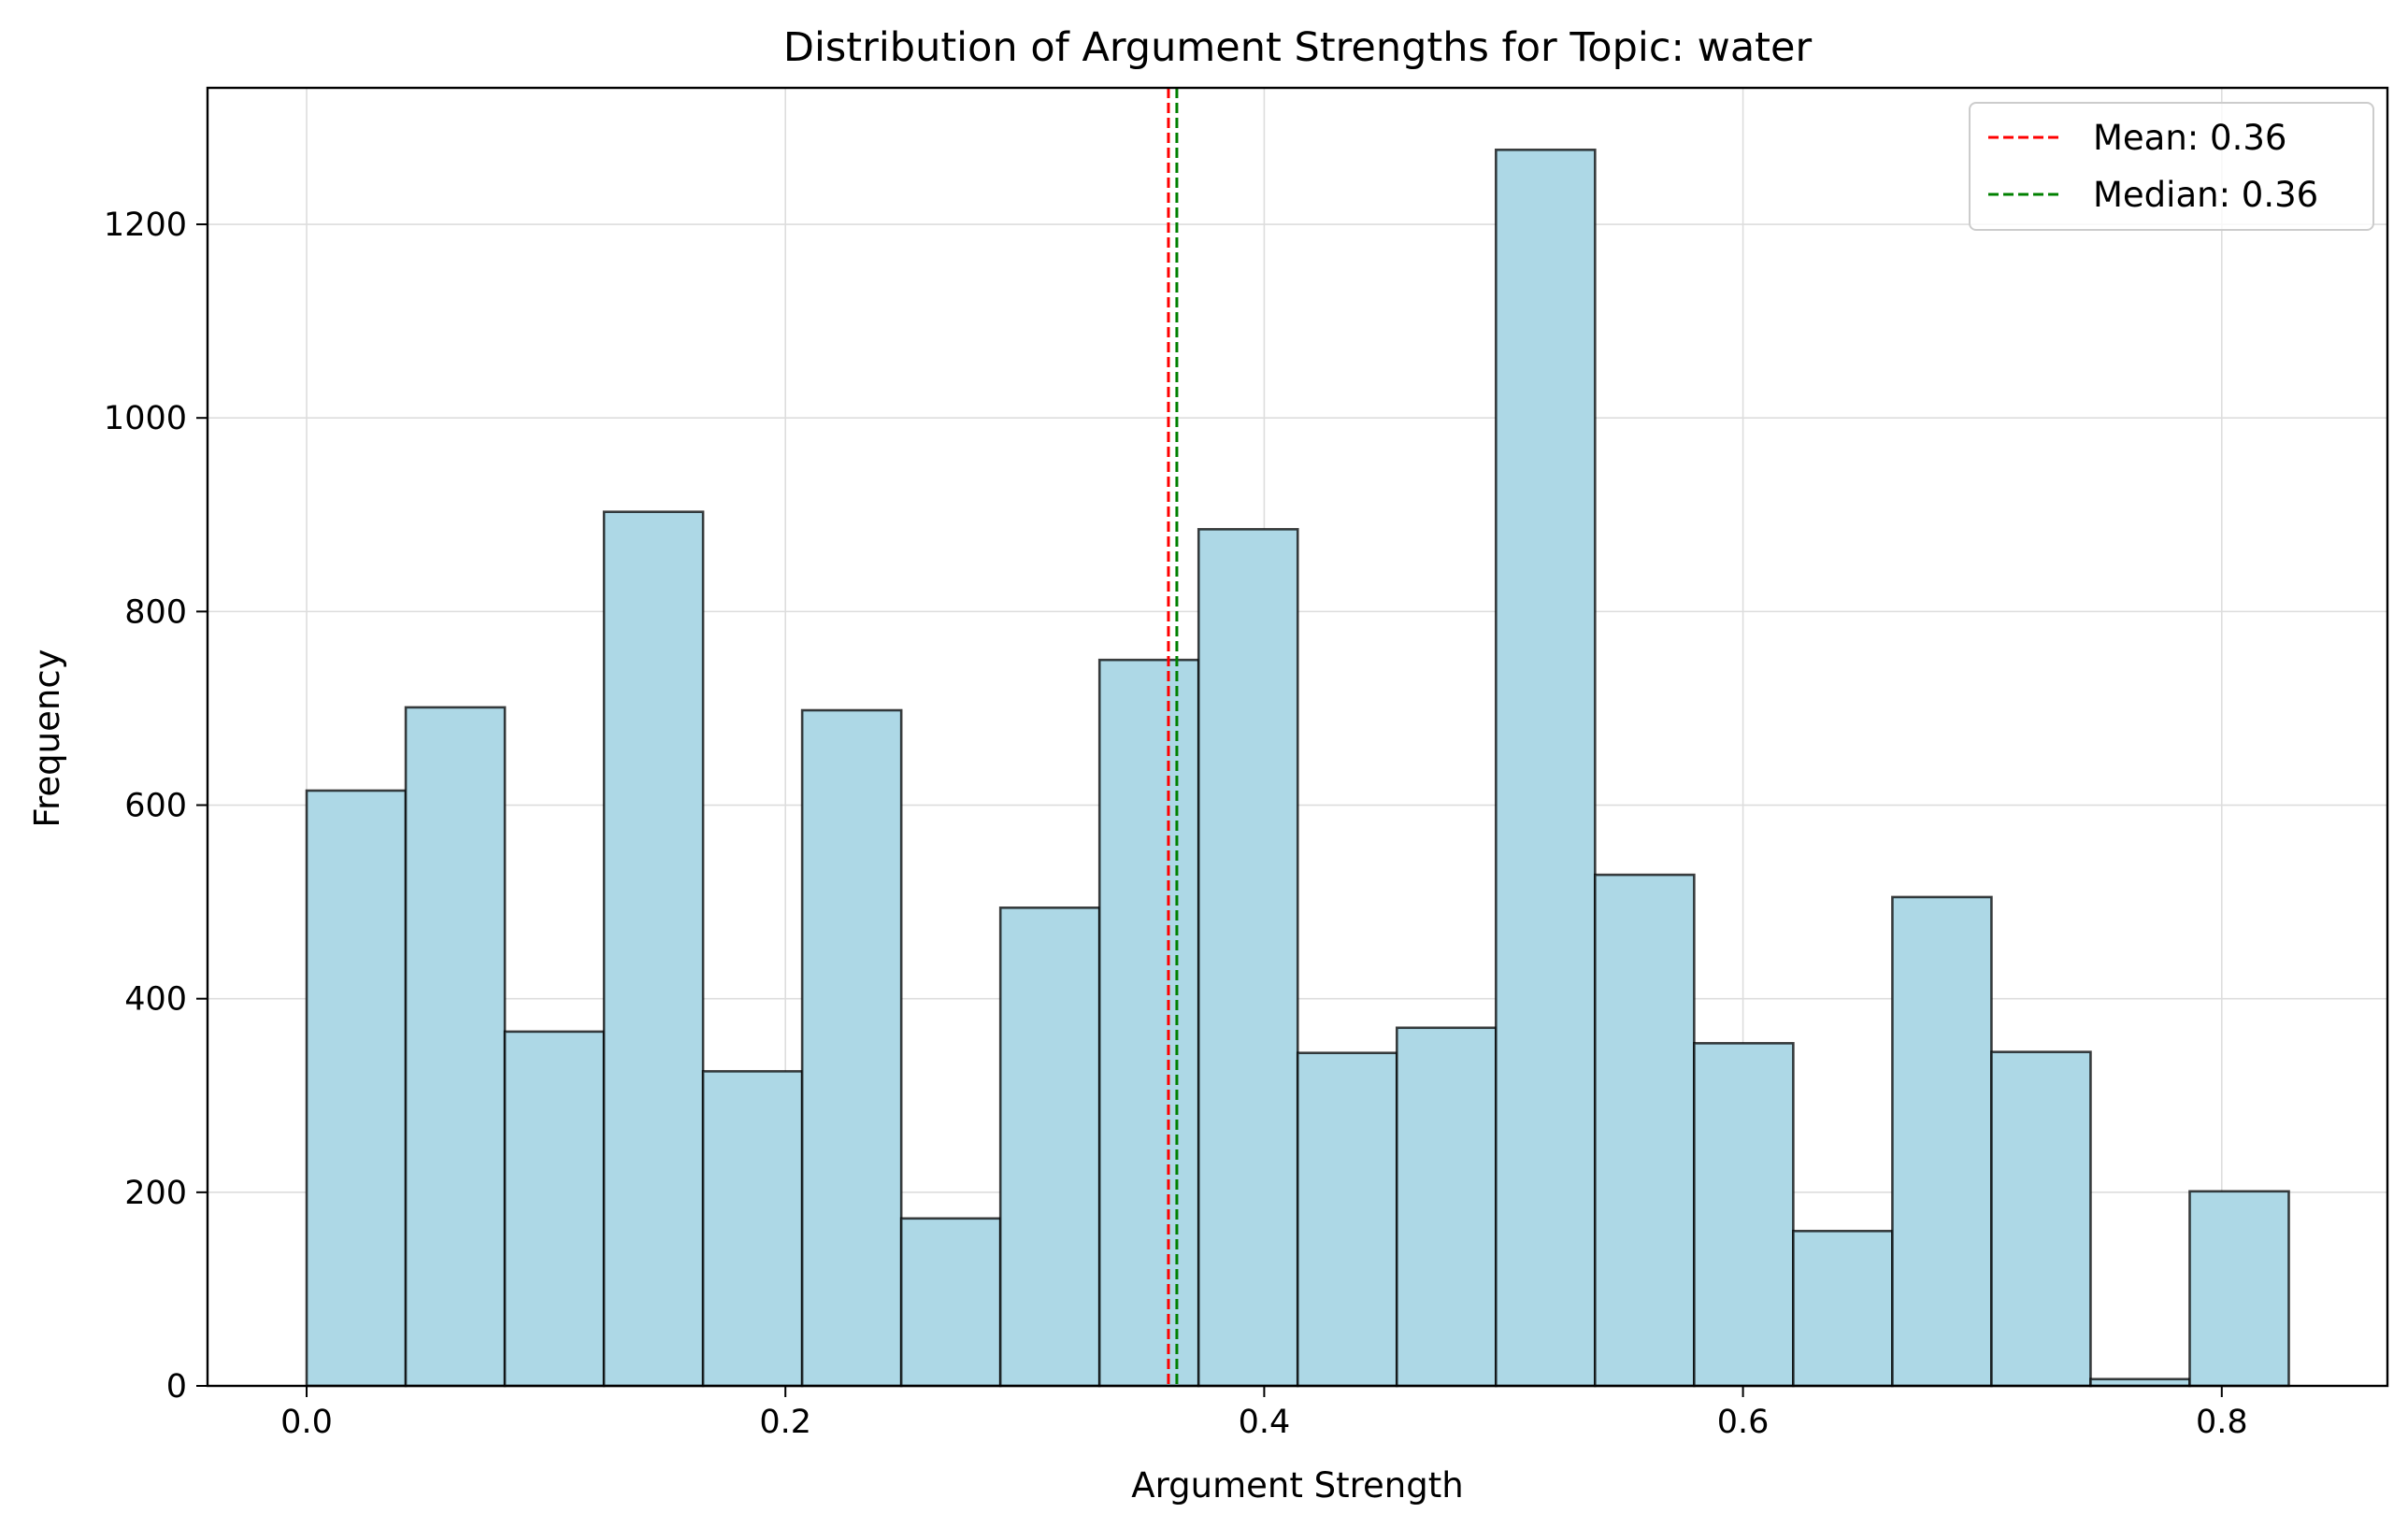 Image resolution: width=2408 pixels, height=1527 pixels. I want to click on x-tick-label-0: 0.0, so click(306, 1422).